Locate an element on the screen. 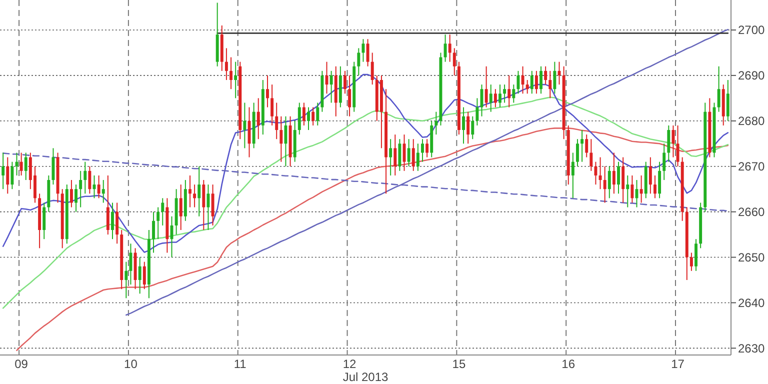 The width and height of the screenshot is (768, 384). y-tick-label: 2690 is located at coordinates (752, 75).